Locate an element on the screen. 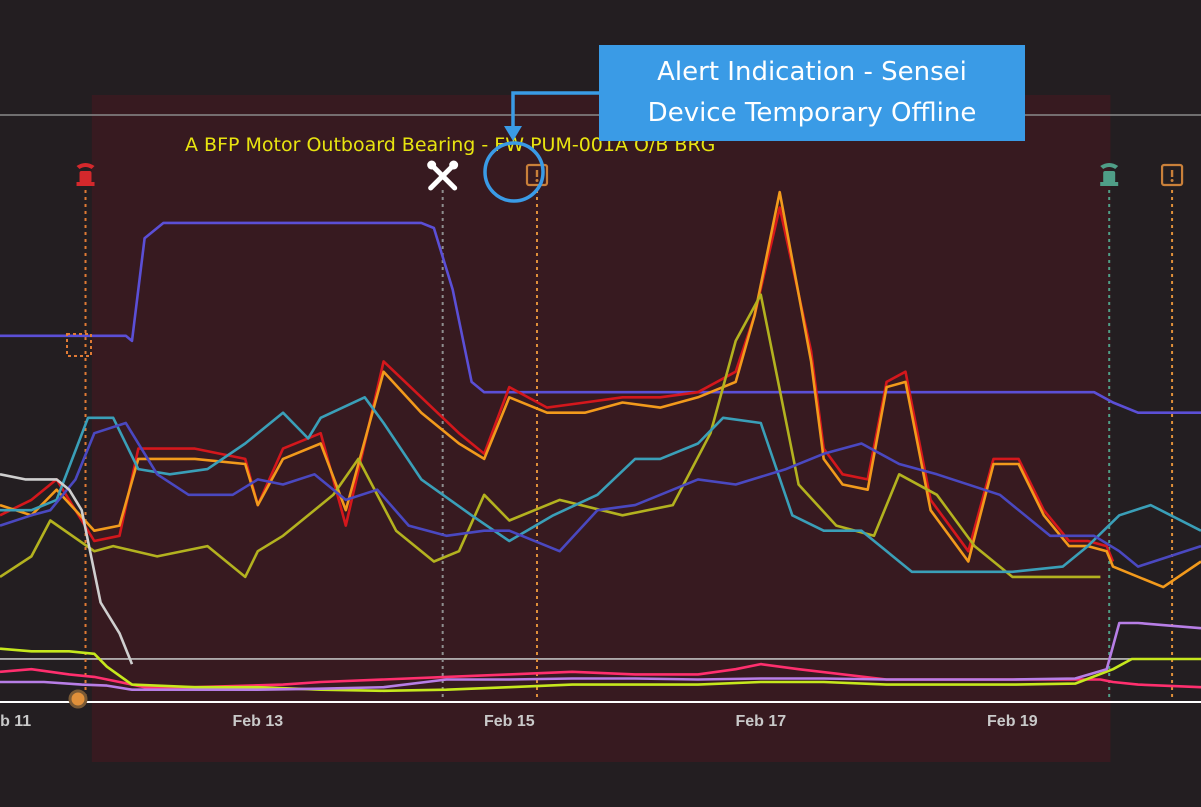  annotation-line-2: Device Temporary Offline is located at coordinates (812, 113).